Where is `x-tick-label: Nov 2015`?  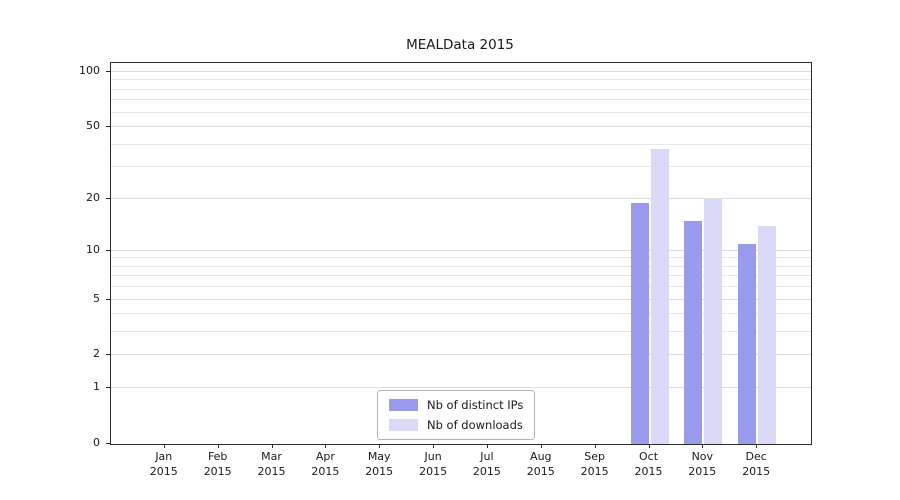
x-tick-label: Nov 2015 is located at coordinates (702, 464).